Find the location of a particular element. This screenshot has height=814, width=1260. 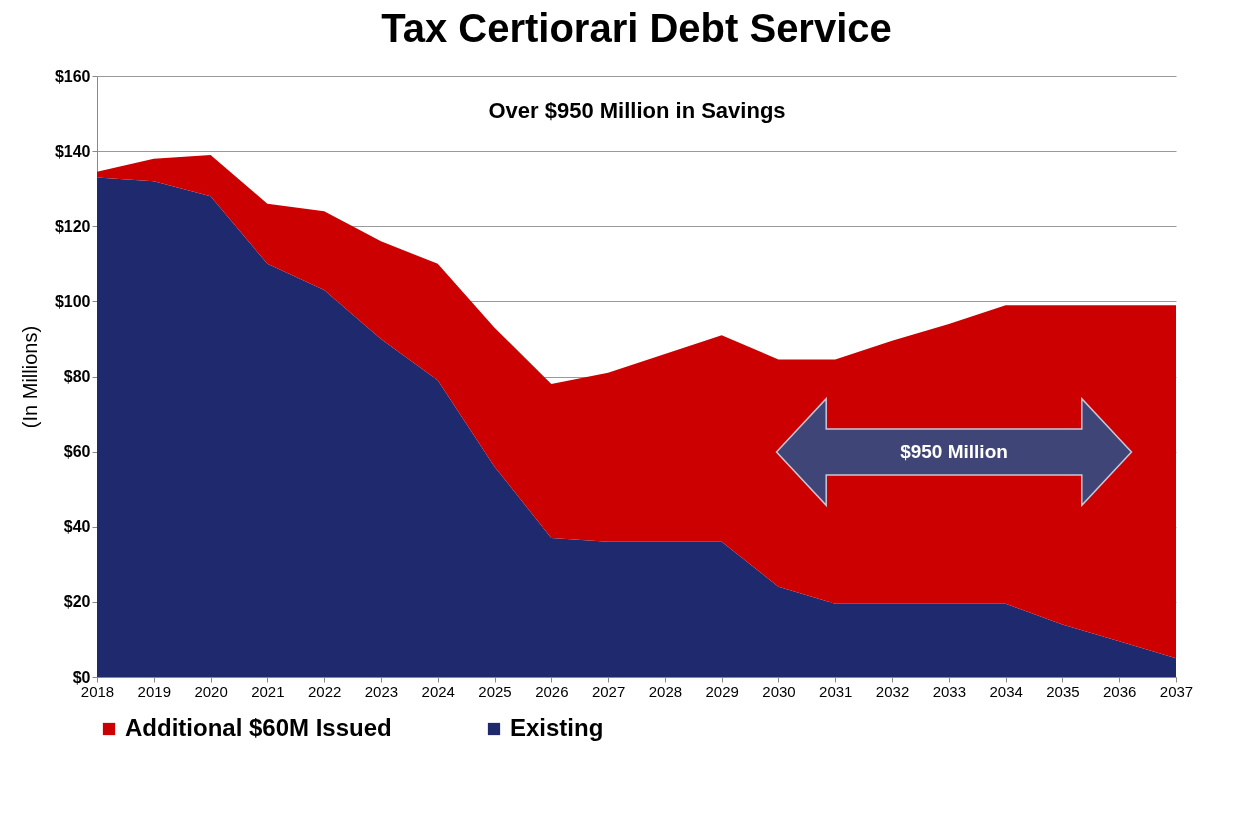

x-tick-label: 2030 is located at coordinates (779, 691).